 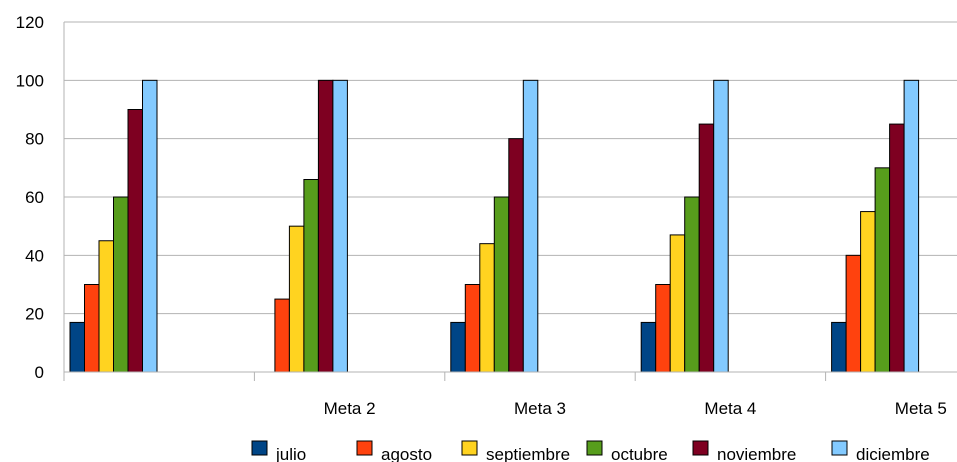 I want to click on y-tick-label: 40, so click(x=34, y=255).